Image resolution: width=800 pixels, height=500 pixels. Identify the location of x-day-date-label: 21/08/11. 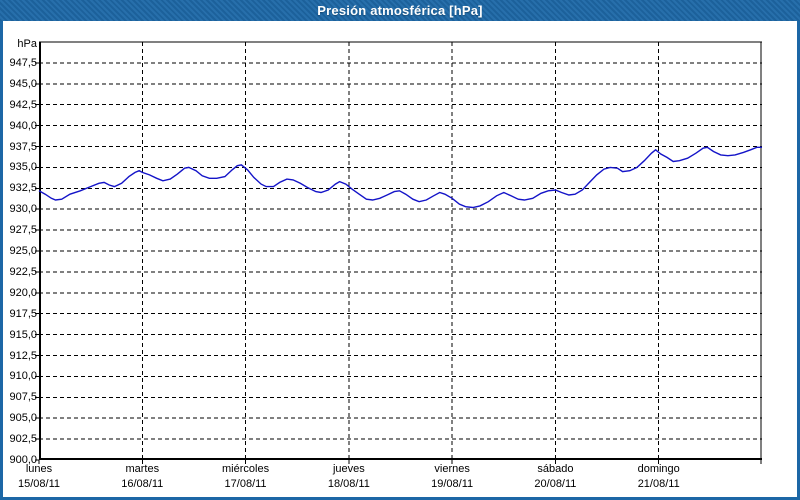
(658, 484).